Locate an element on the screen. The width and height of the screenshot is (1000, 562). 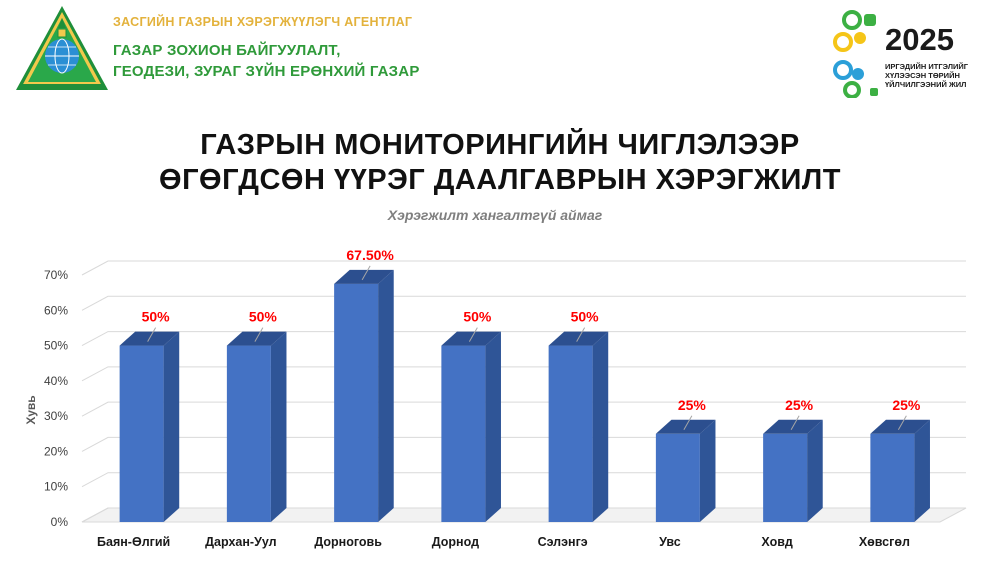
chart-floor is located at coordinates (524, 515).